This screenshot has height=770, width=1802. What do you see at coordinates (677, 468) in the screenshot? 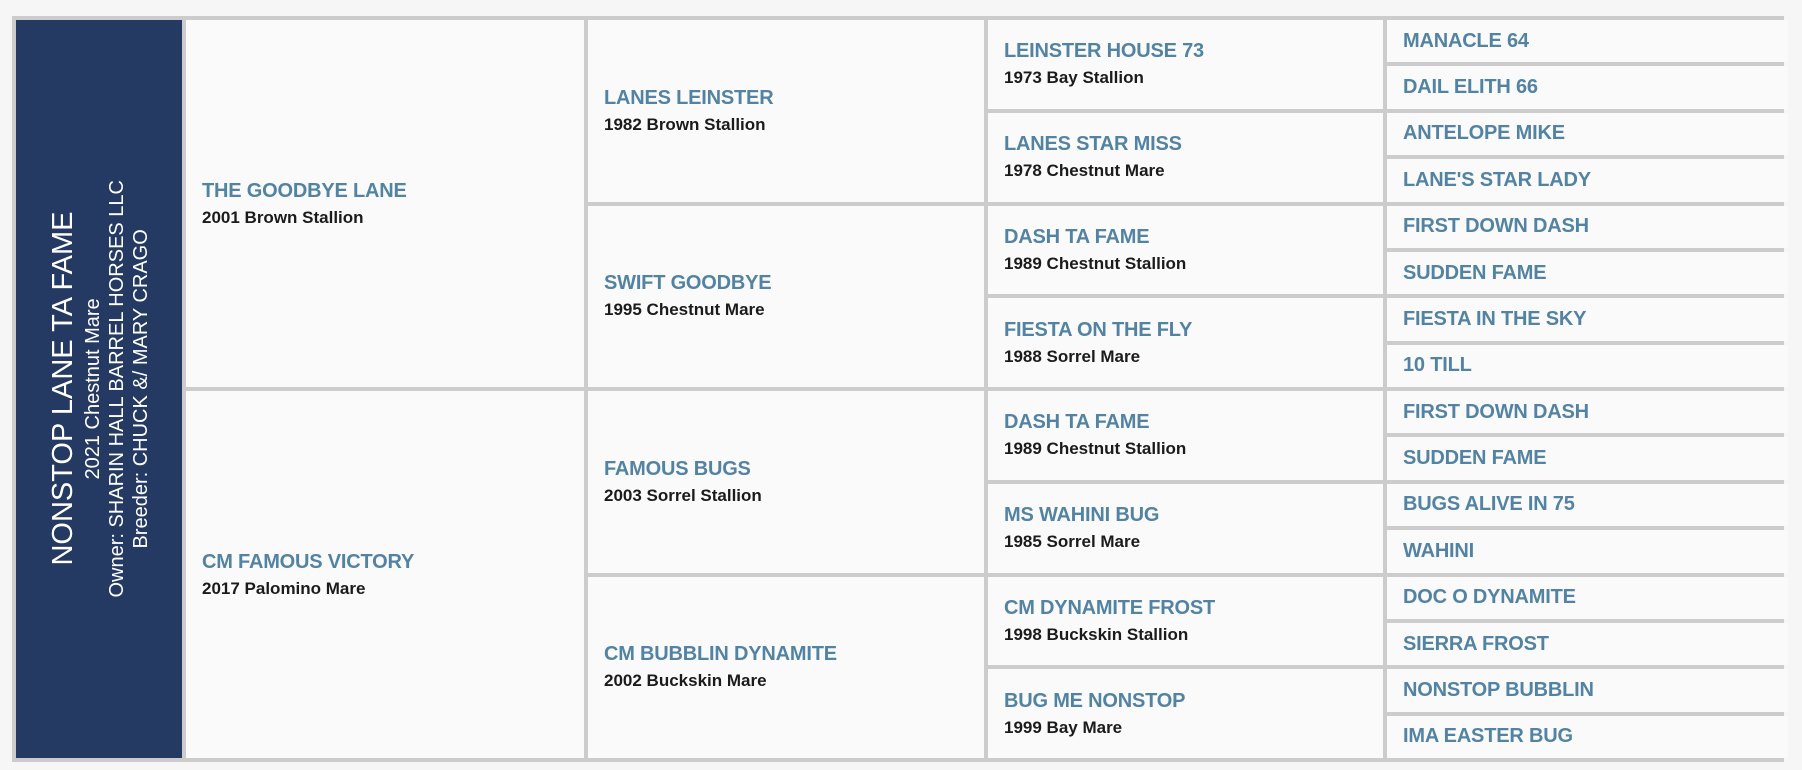
I see `ancestor-name-link: FAMOUS BUGS` at bounding box center [677, 468].